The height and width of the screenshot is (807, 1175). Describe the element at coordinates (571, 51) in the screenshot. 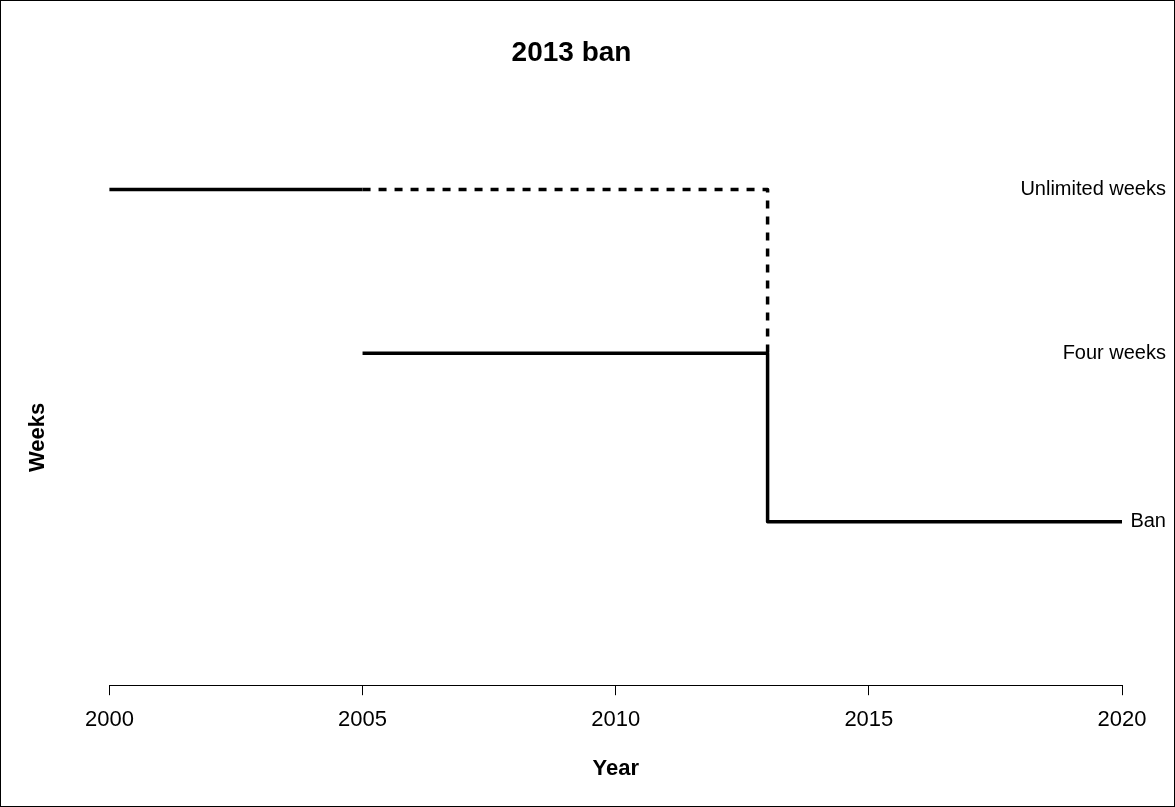

I see `chart-title: 2013 ban` at that location.